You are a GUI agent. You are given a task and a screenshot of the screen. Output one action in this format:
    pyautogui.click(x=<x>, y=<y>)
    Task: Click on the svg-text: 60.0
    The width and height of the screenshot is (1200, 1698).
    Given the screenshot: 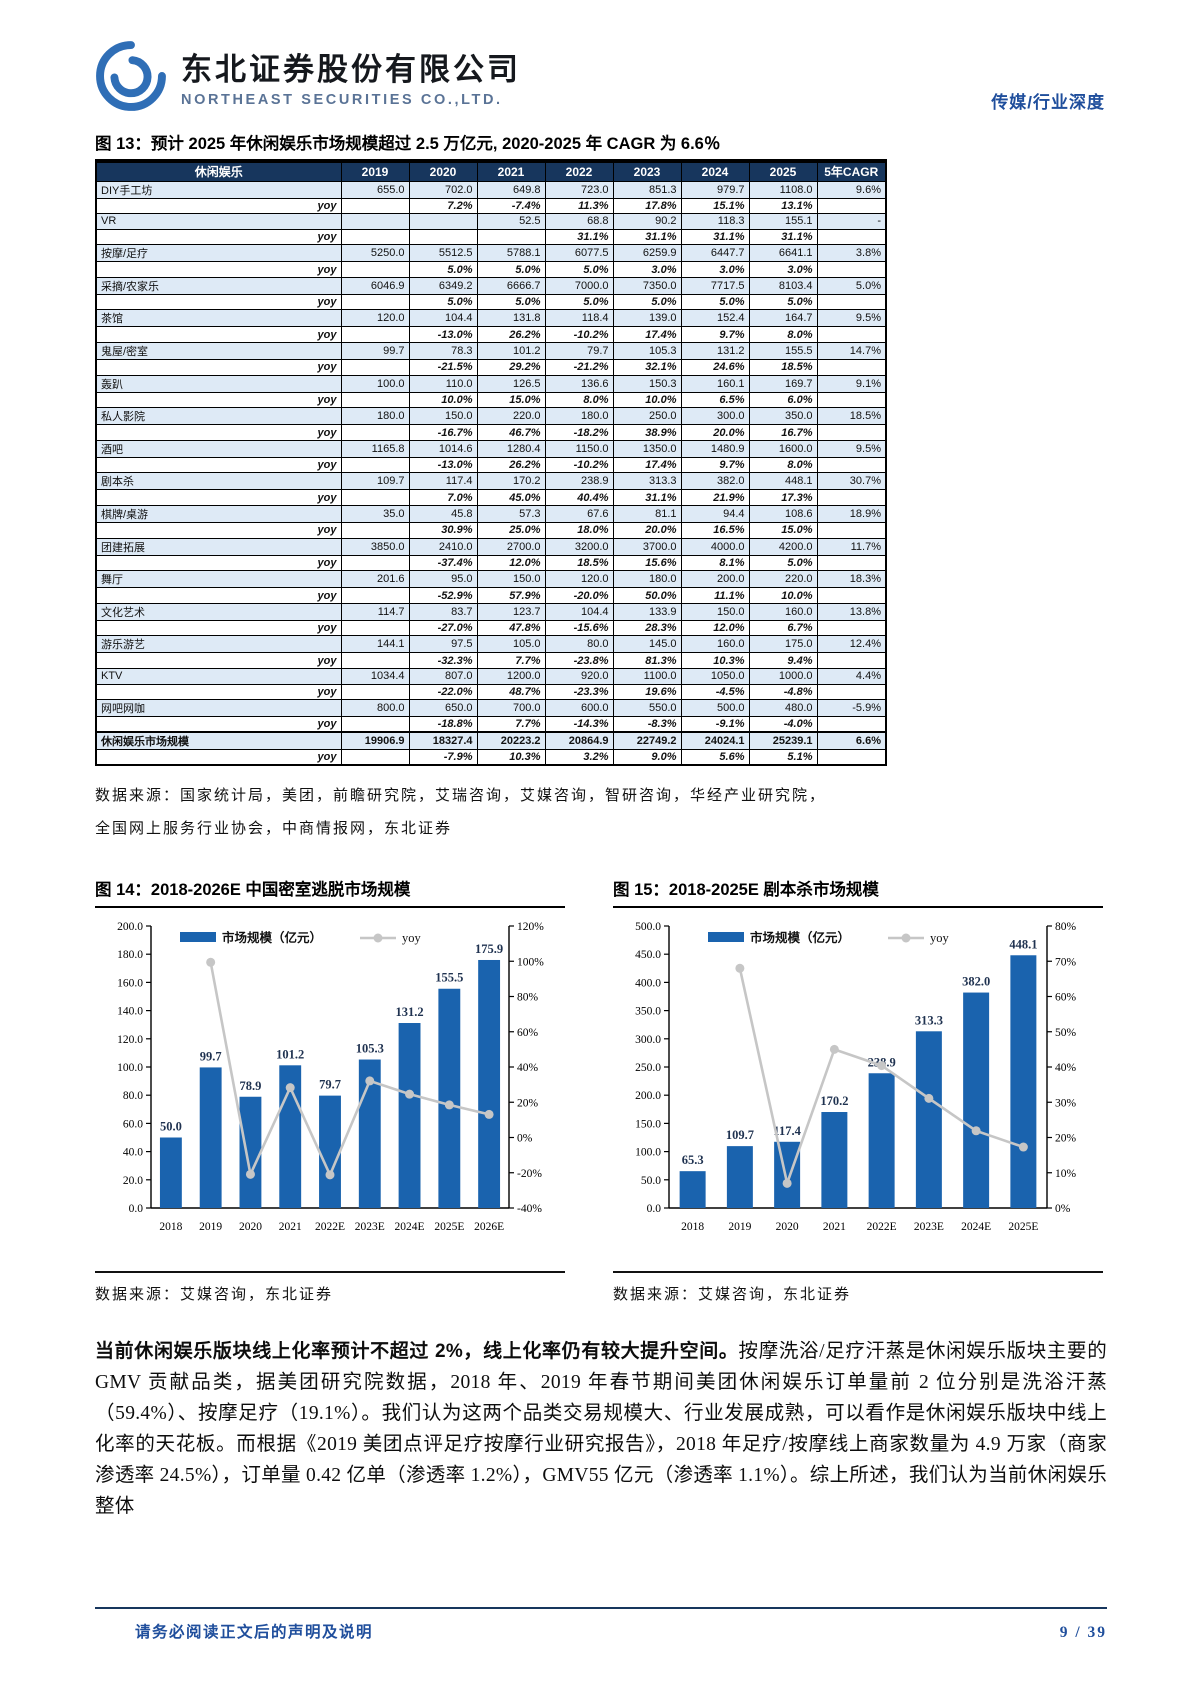 What is the action you would take?
    pyautogui.click(x=133, y=1124)
    